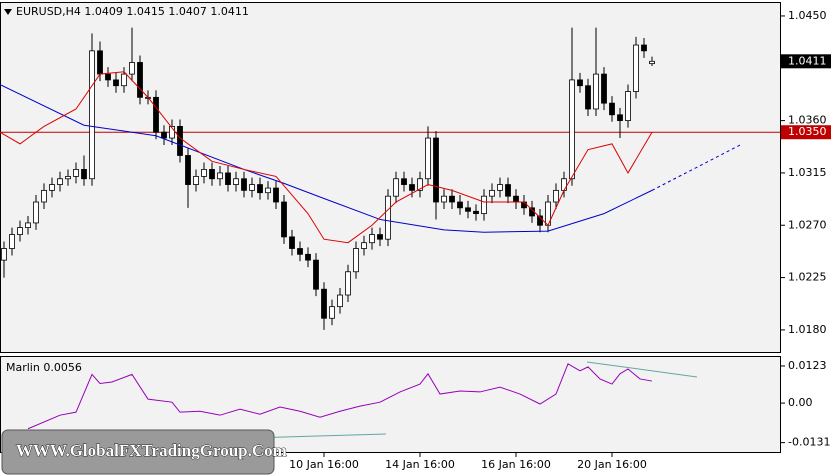  What do you see at coordinates (516, 464) in the screenshot?
I see `x-tick-label: 16 Jan 16:00` at bounding box center [516, 464].